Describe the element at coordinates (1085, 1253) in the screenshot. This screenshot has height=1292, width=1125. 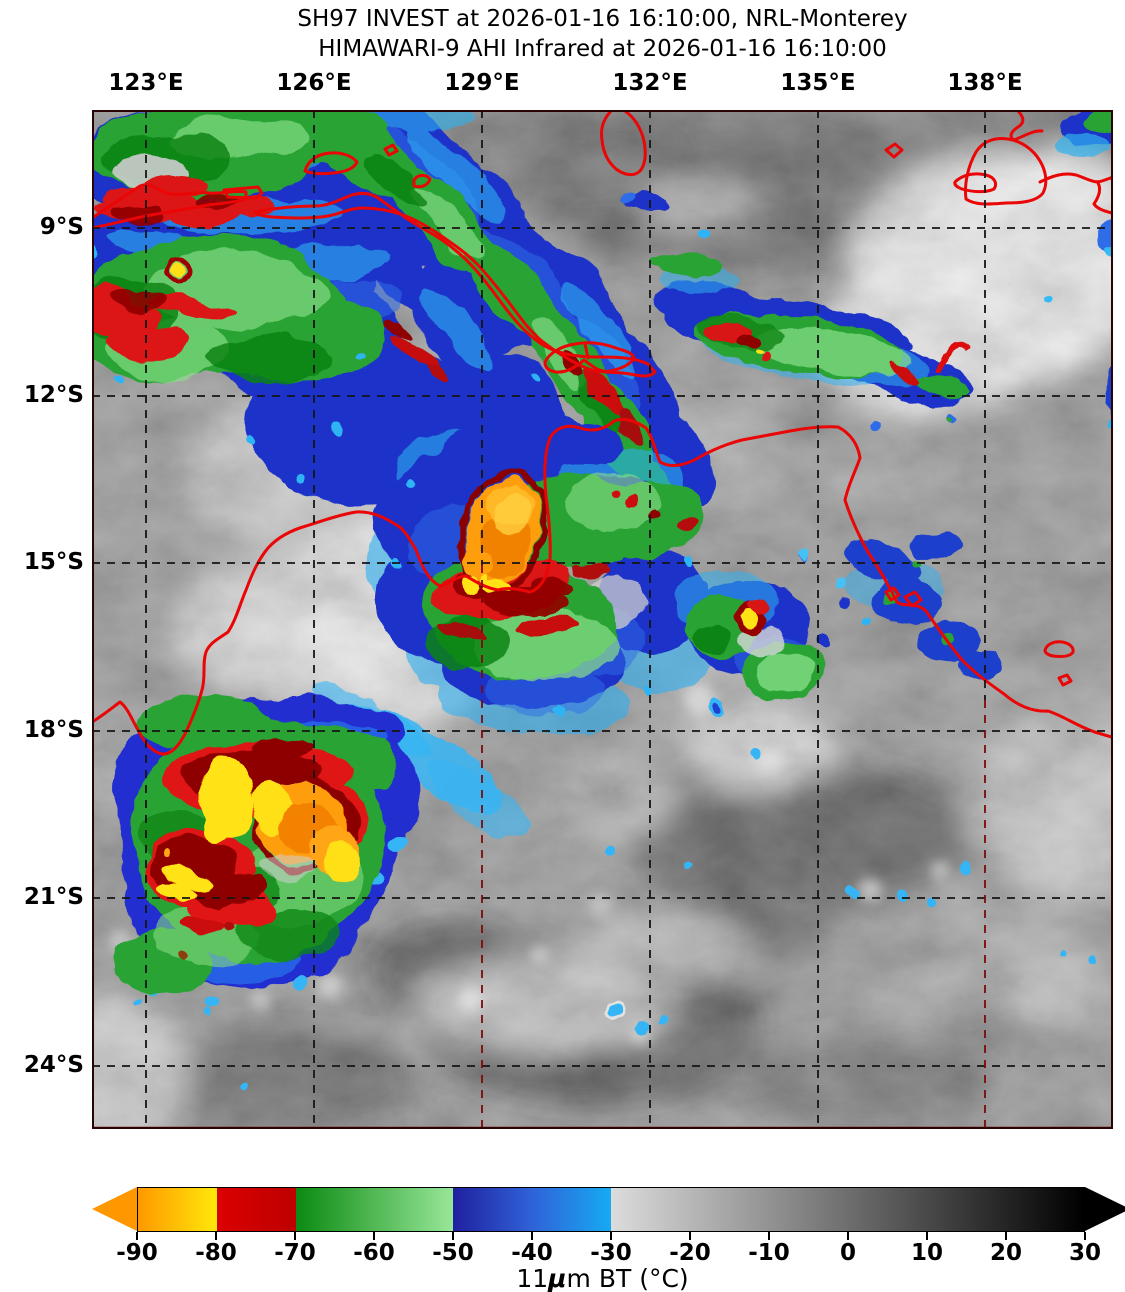
I see `colorbar-tick-label: 30` at that location.